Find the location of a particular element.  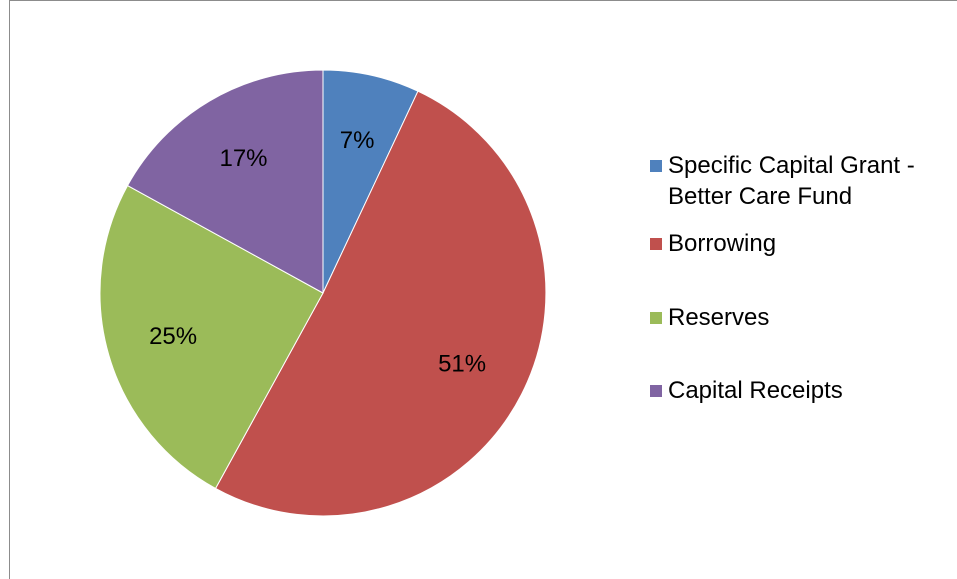

legend-label-borrowing: Borrowing is located at coordinates (722, 243).